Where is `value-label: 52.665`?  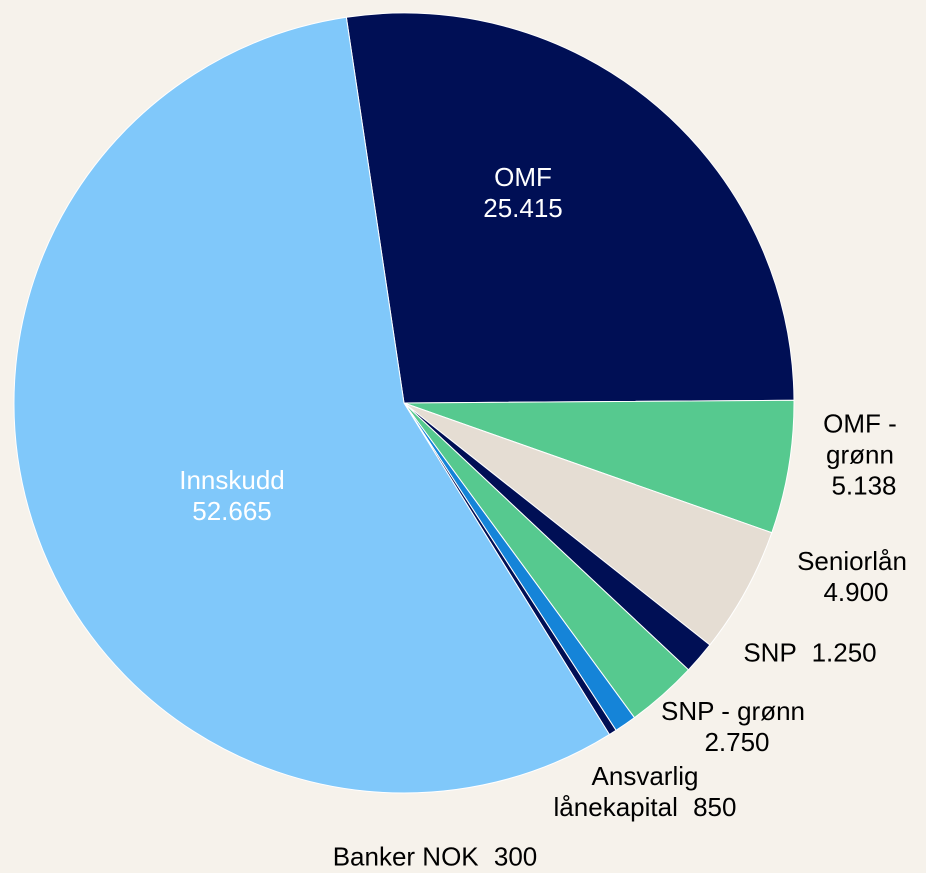 value-label: 52.665 is located at coordinates (232, 511).